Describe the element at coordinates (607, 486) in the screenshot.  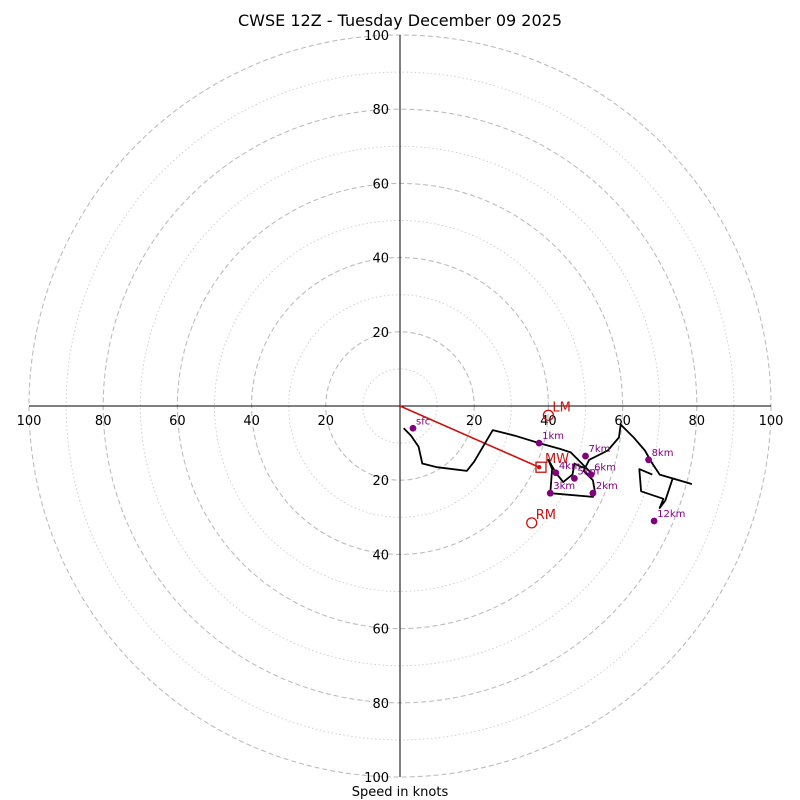
I see `height-marker-label: 2km` at that location.